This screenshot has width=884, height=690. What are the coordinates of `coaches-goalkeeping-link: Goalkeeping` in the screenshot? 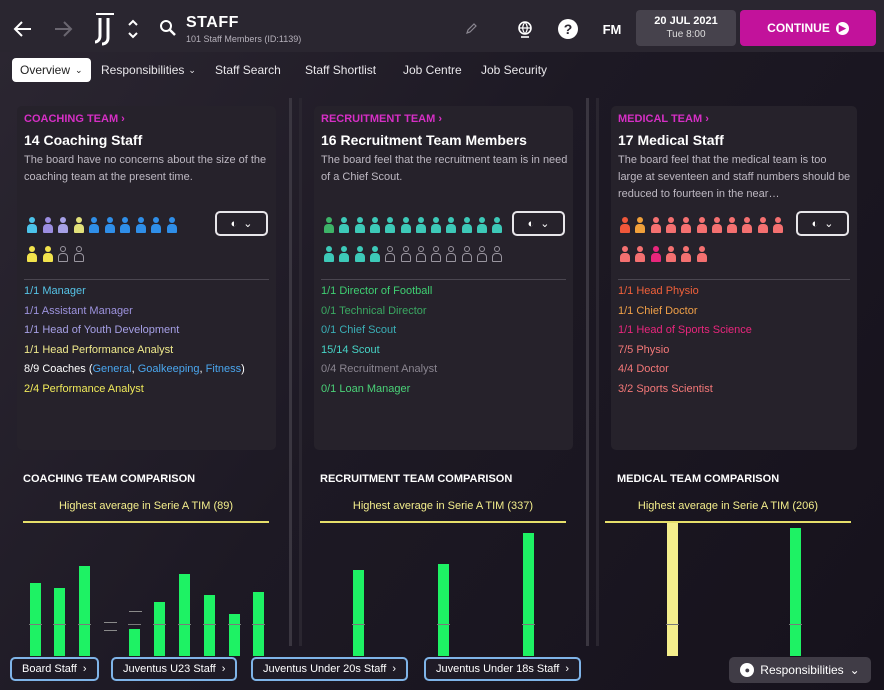 It's located at (168, 369).